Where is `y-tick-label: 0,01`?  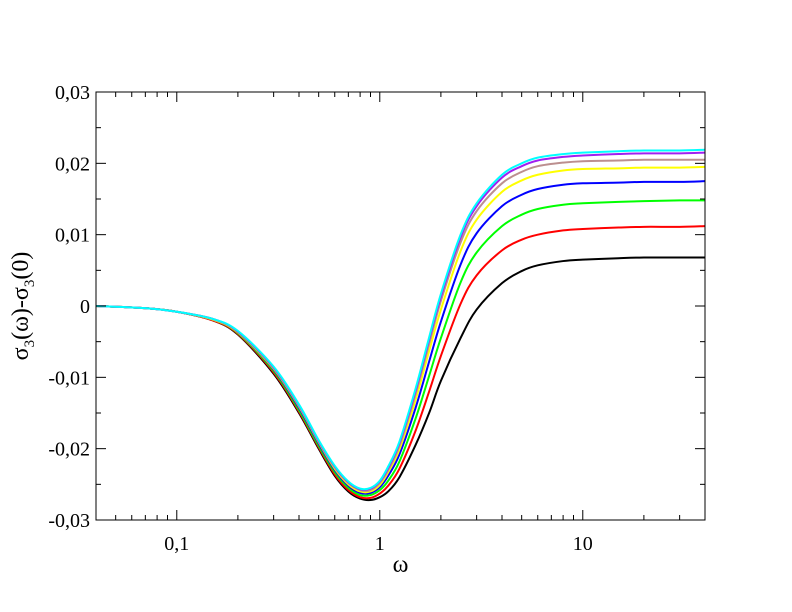
y-tick-label: 0,01 is located at coordinates (72, 236).